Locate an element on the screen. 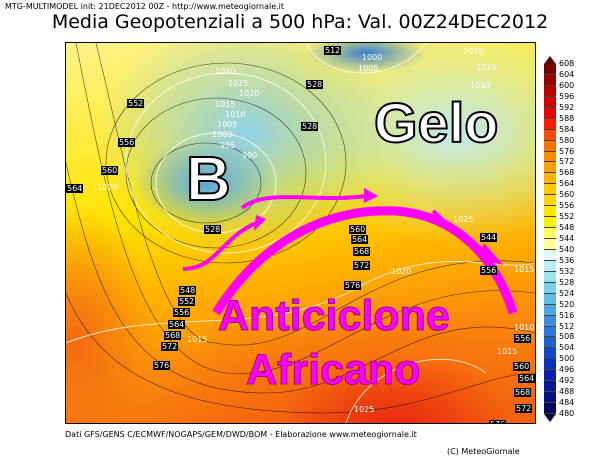  colorbar-tick-label: 528 is located at coordinates (567, 282).